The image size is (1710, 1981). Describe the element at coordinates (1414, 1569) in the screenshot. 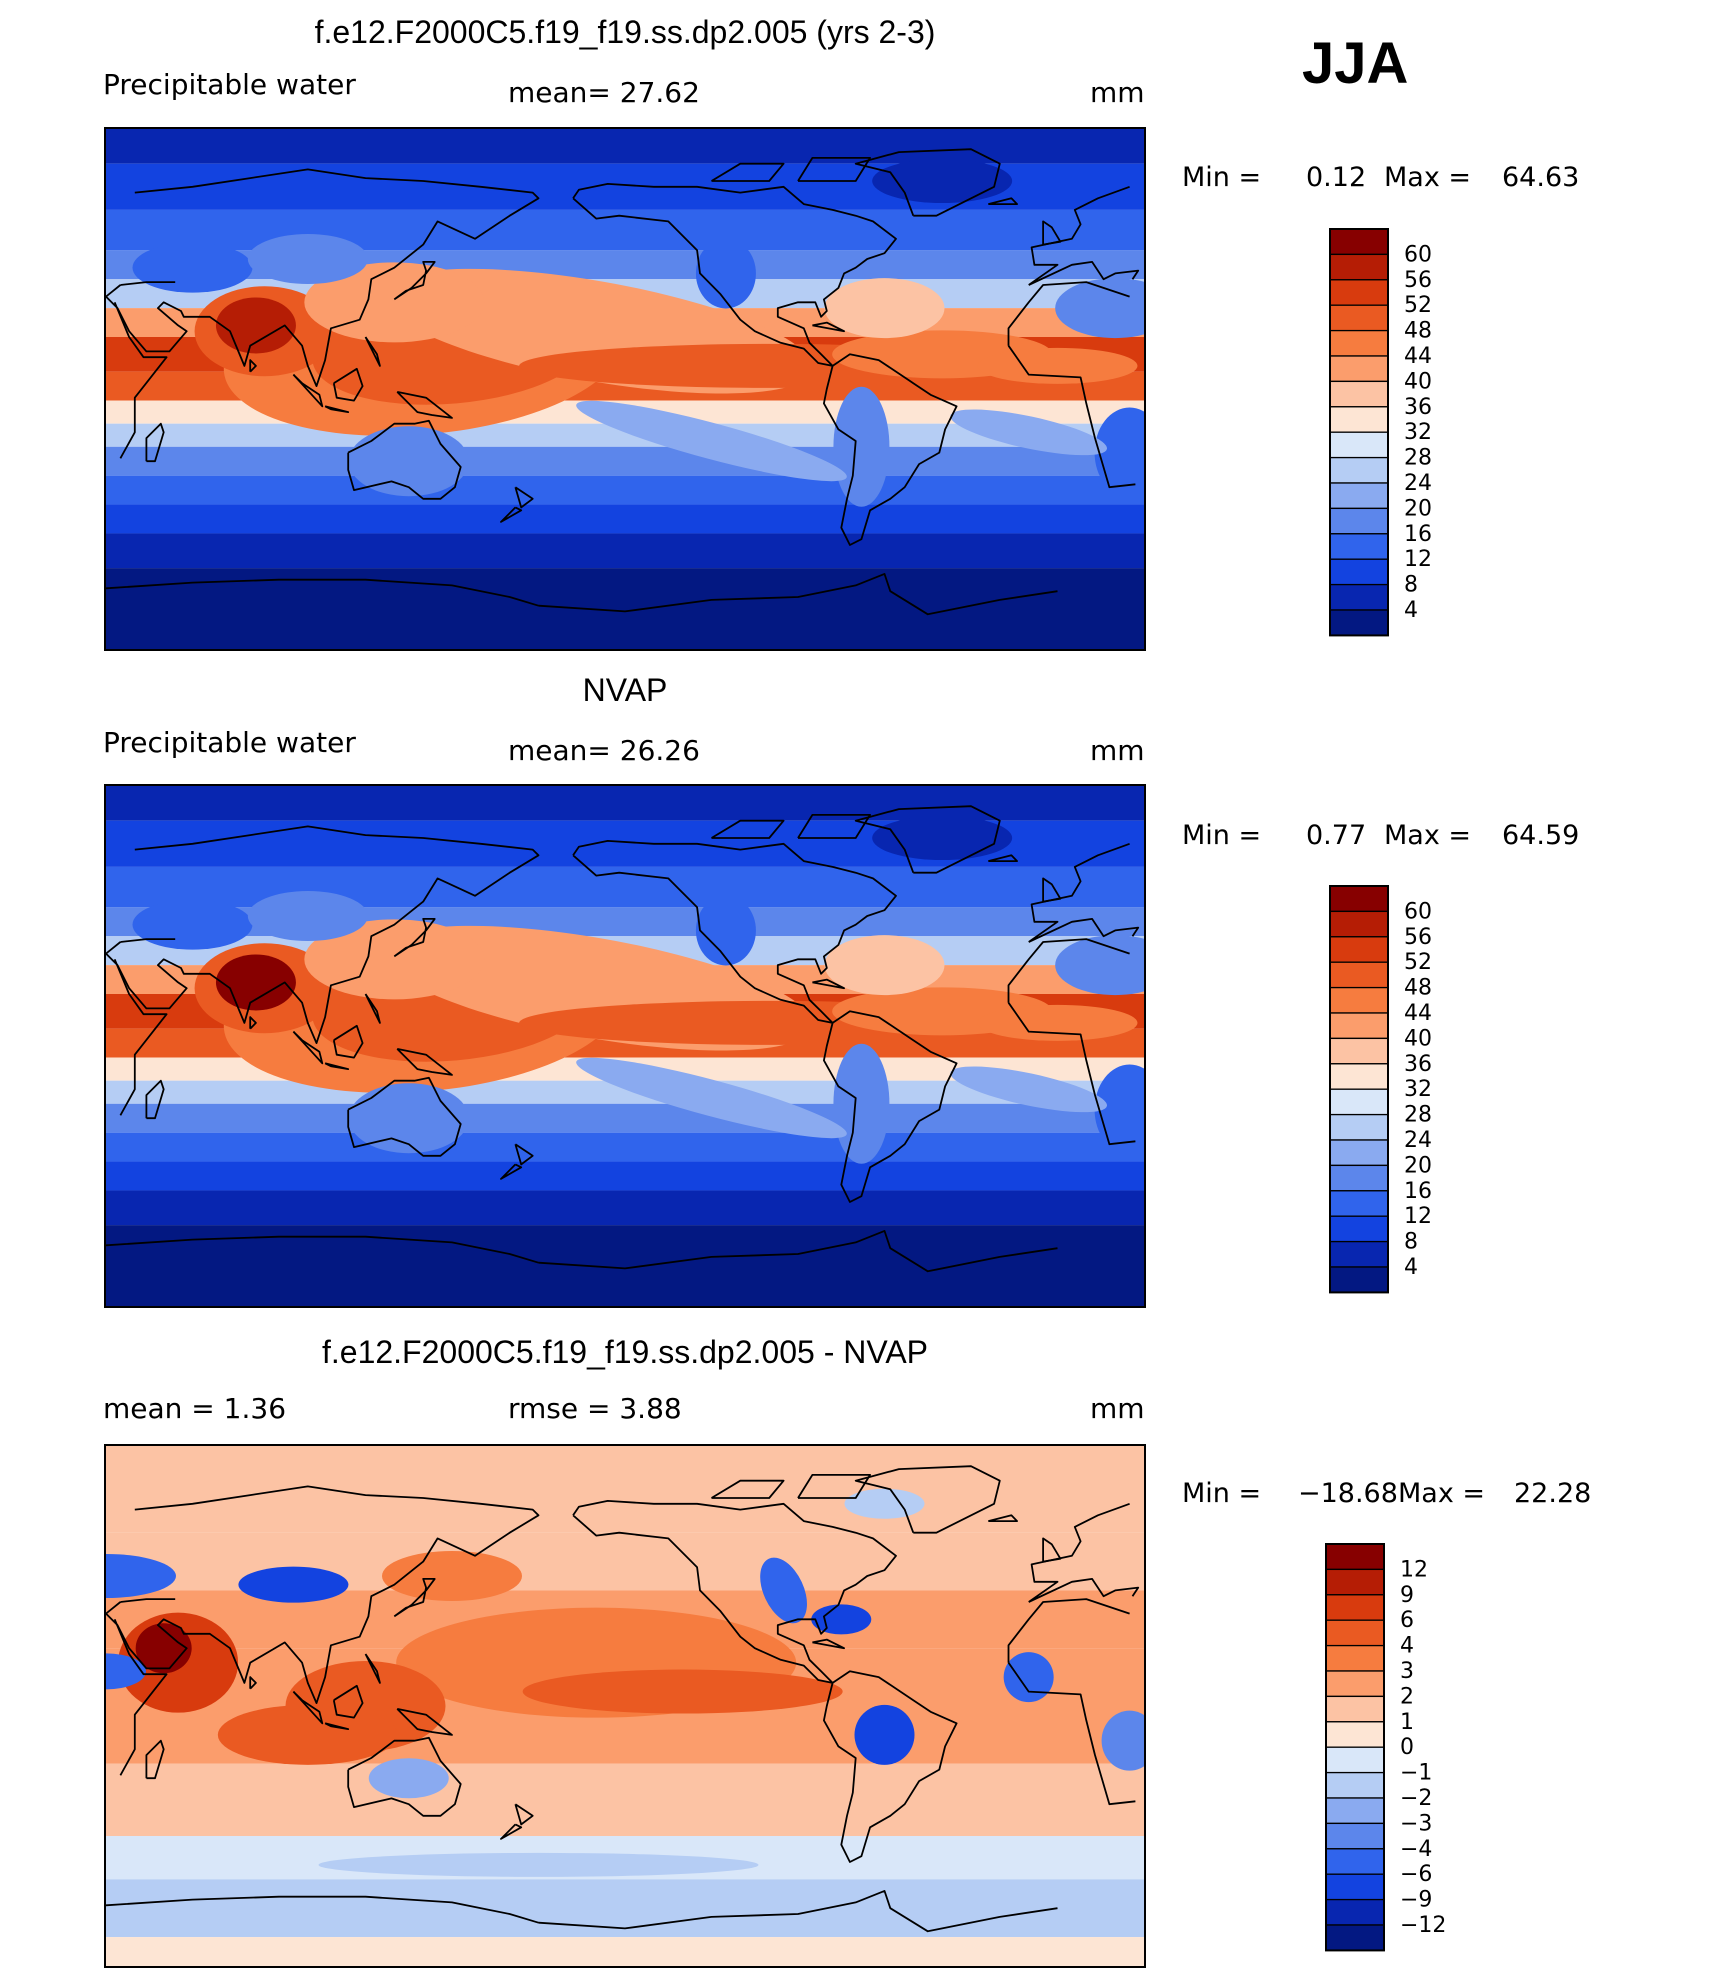

I see `colorbar-tick-label: 12` at that location.